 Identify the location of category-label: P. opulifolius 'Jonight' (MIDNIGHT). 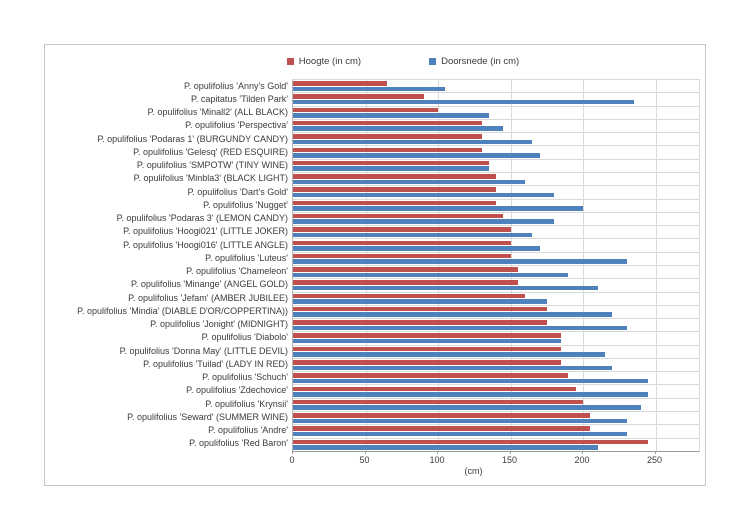
(219, 324).